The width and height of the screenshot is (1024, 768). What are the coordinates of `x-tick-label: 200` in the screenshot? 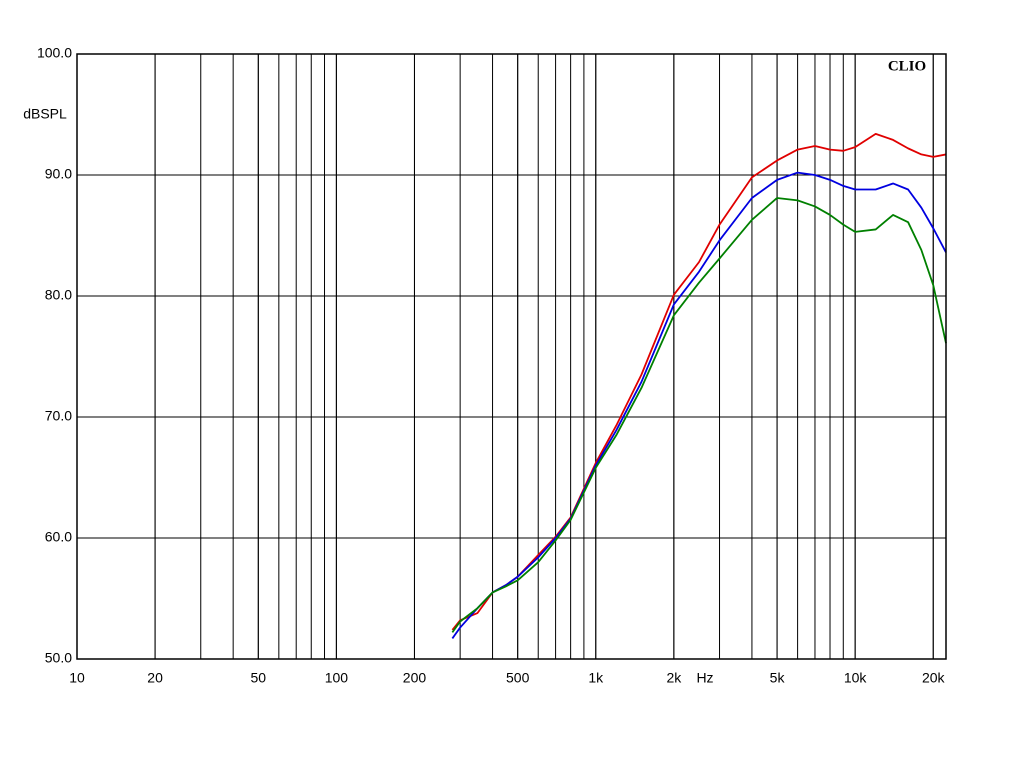 It's located at (415, 678).